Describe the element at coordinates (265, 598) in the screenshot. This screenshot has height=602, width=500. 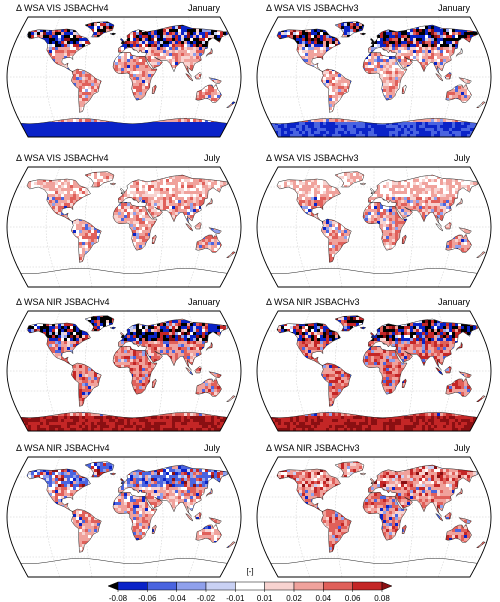
I see `colorbar-tick-label: 0.01` at that location.